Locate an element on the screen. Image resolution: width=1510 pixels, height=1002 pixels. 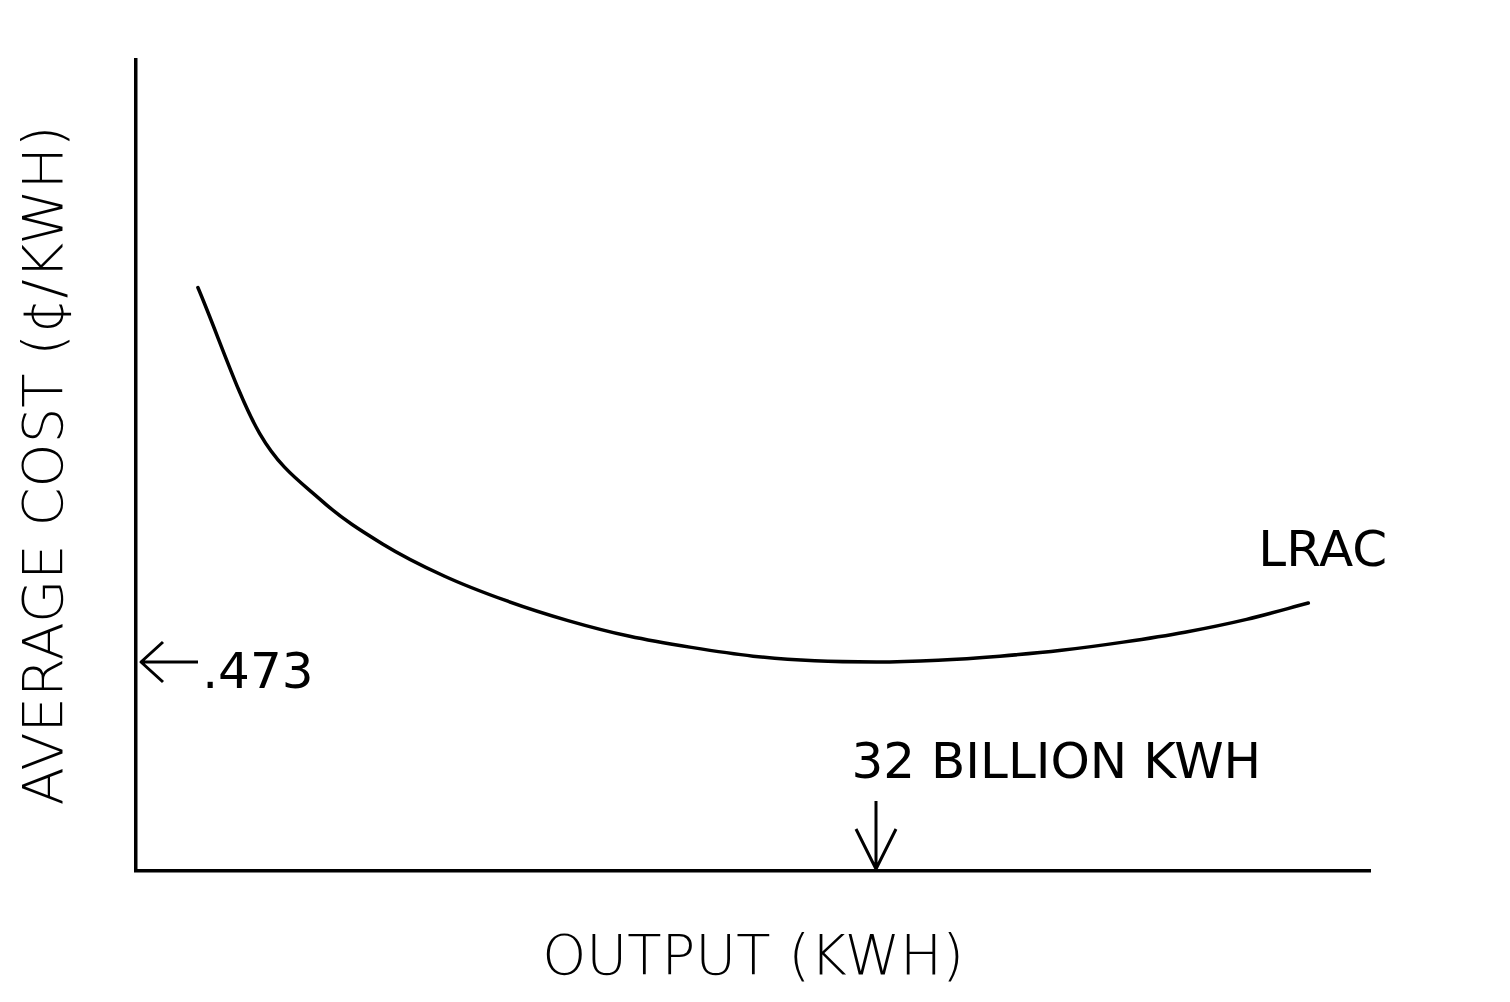
series-label: LRAC is located at coordinates (1323, 549).